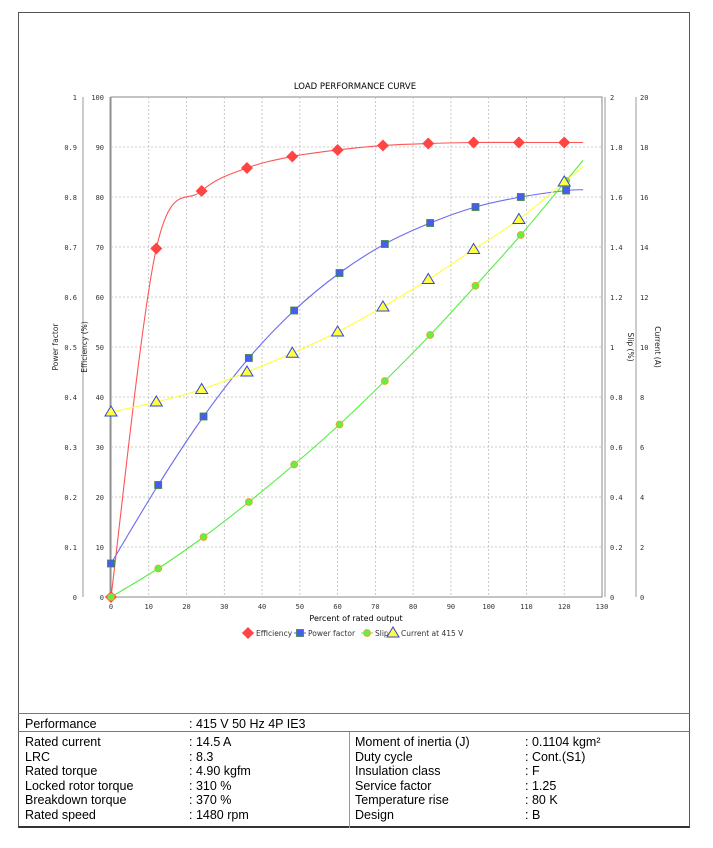  I want to click on eff-tick-label: 40, so click(100, 398).